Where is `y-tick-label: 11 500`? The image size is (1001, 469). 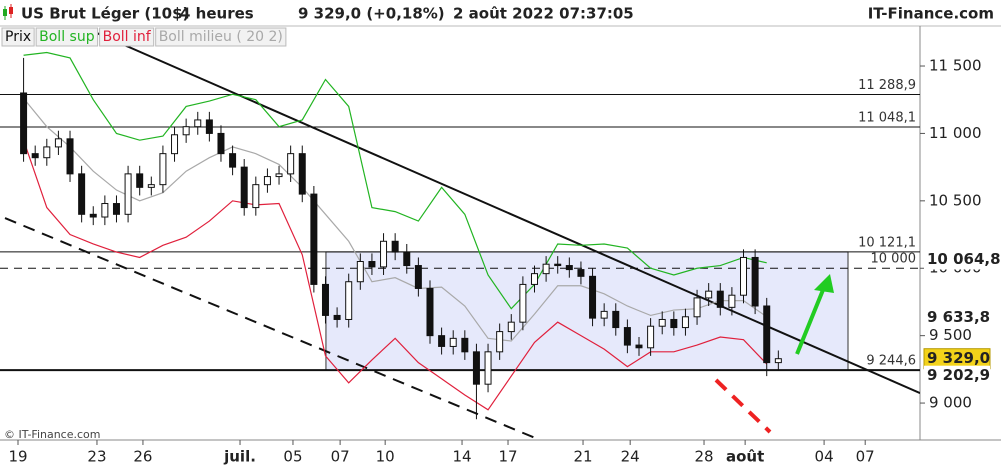 y-tick-label: 11 500 is located at coordinates (955, 66).